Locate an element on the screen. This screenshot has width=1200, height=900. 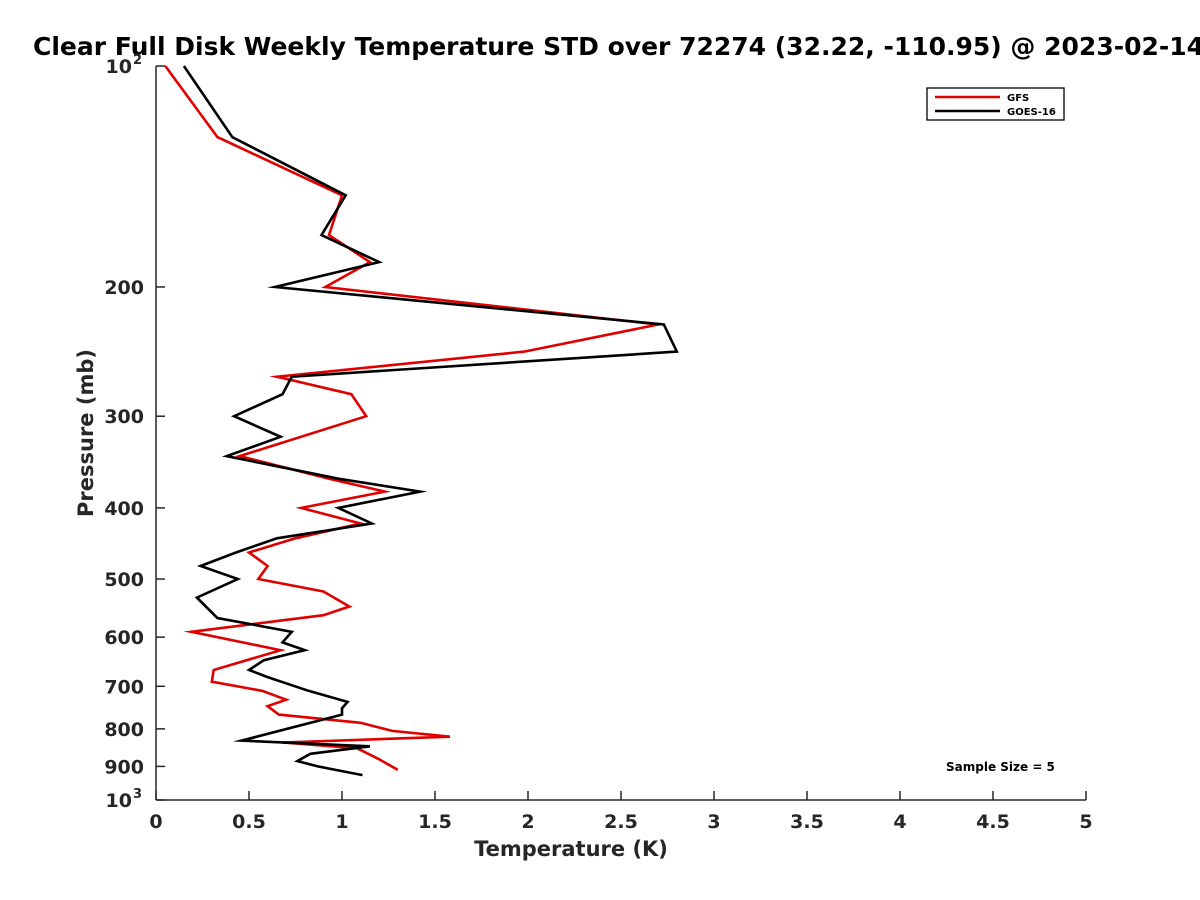
y-tick-label-power: 10 2 is located at coordinates (124, 65).